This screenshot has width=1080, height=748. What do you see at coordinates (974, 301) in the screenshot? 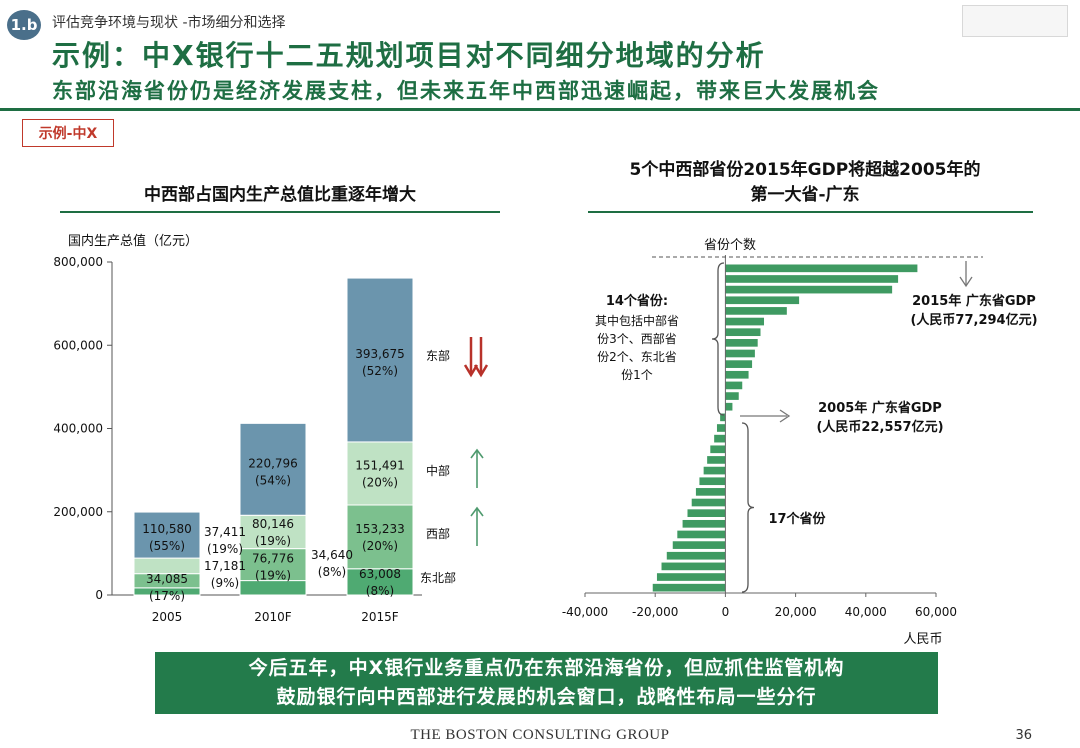
I see `annot-2015-line1: 2015年 广东省GDP` at bounding box center [974, 301].